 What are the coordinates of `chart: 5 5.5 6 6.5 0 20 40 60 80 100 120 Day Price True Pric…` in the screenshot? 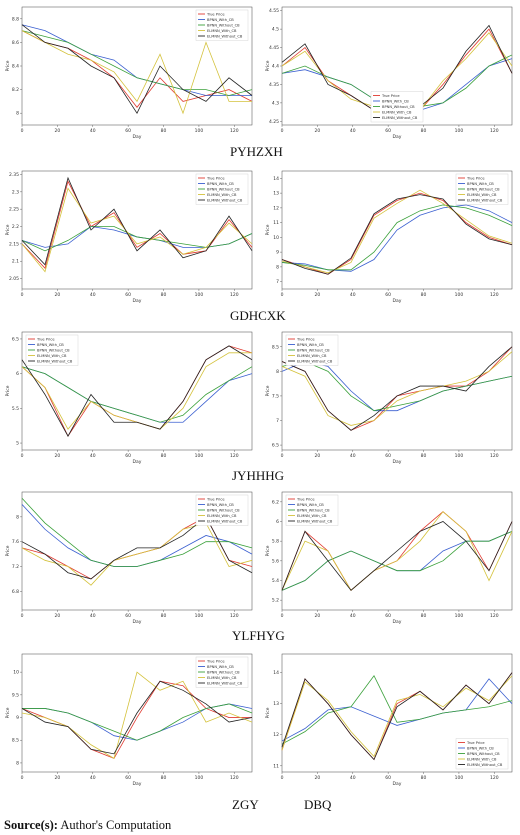 It's located at (130, 397).